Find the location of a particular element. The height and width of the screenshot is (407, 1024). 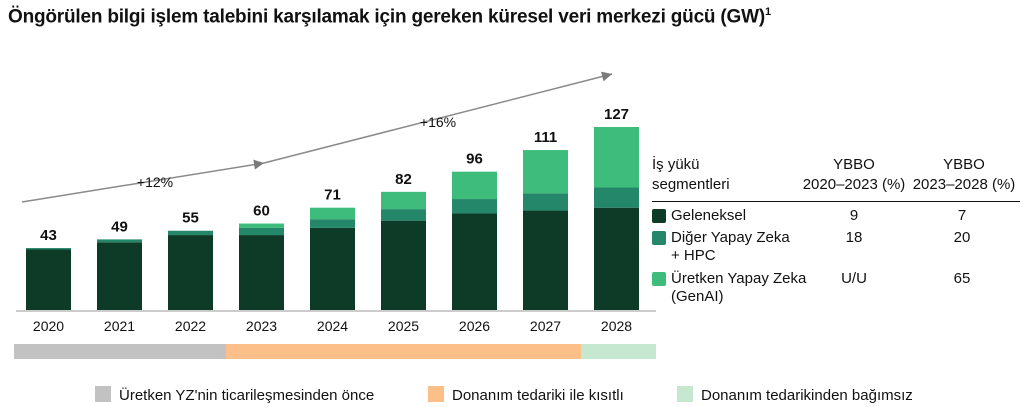

phase-legend-independent: Donanım tedarikinden bağımsız is located at coordinates (795, 395).